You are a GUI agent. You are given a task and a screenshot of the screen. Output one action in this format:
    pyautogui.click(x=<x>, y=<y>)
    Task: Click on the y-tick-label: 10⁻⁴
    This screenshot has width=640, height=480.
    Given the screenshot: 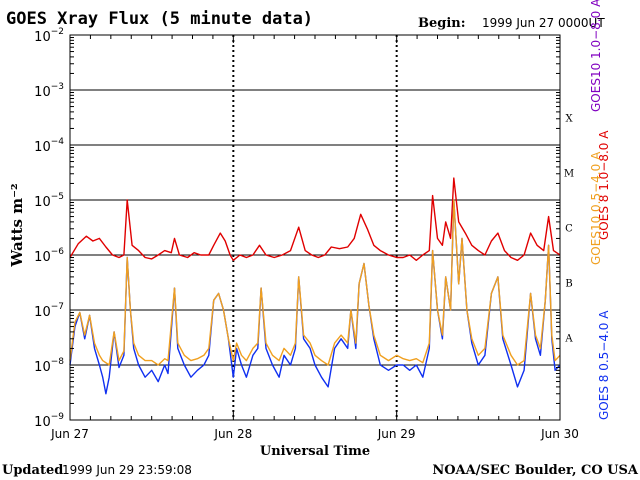 What is the action you would take?
    pyautogui.click(x=49, y=146)
    